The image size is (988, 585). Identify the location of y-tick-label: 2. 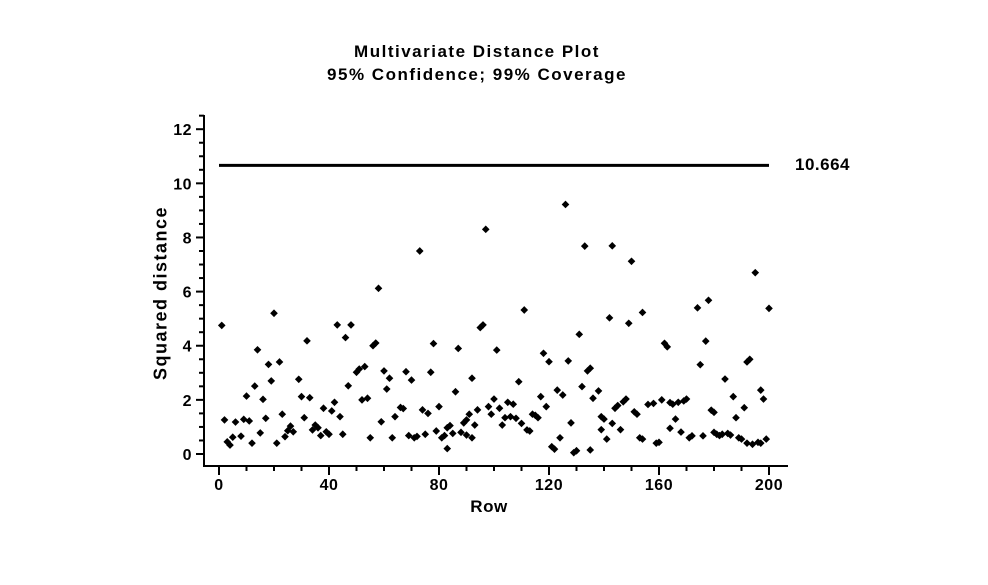
(187, 401).